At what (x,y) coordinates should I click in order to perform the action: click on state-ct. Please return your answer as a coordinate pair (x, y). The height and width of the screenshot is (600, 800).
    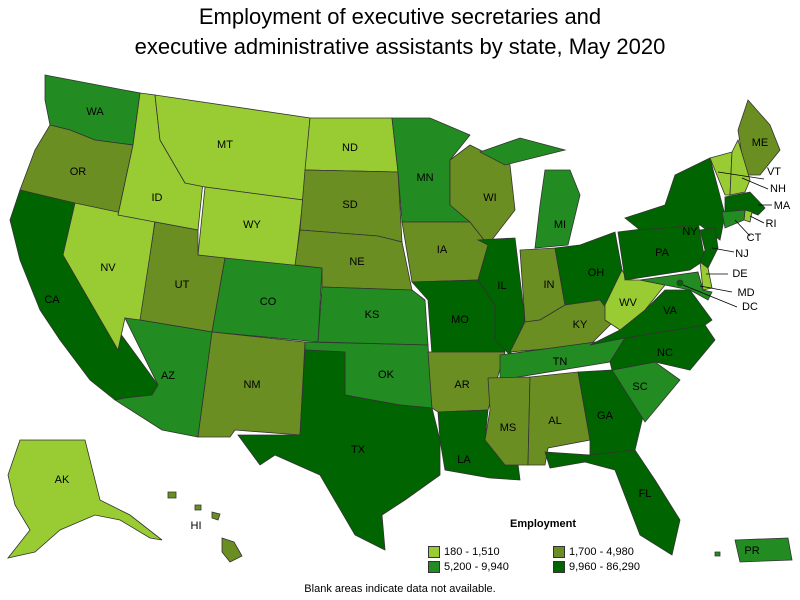
    Looking at the image, I should click on (733, 219).